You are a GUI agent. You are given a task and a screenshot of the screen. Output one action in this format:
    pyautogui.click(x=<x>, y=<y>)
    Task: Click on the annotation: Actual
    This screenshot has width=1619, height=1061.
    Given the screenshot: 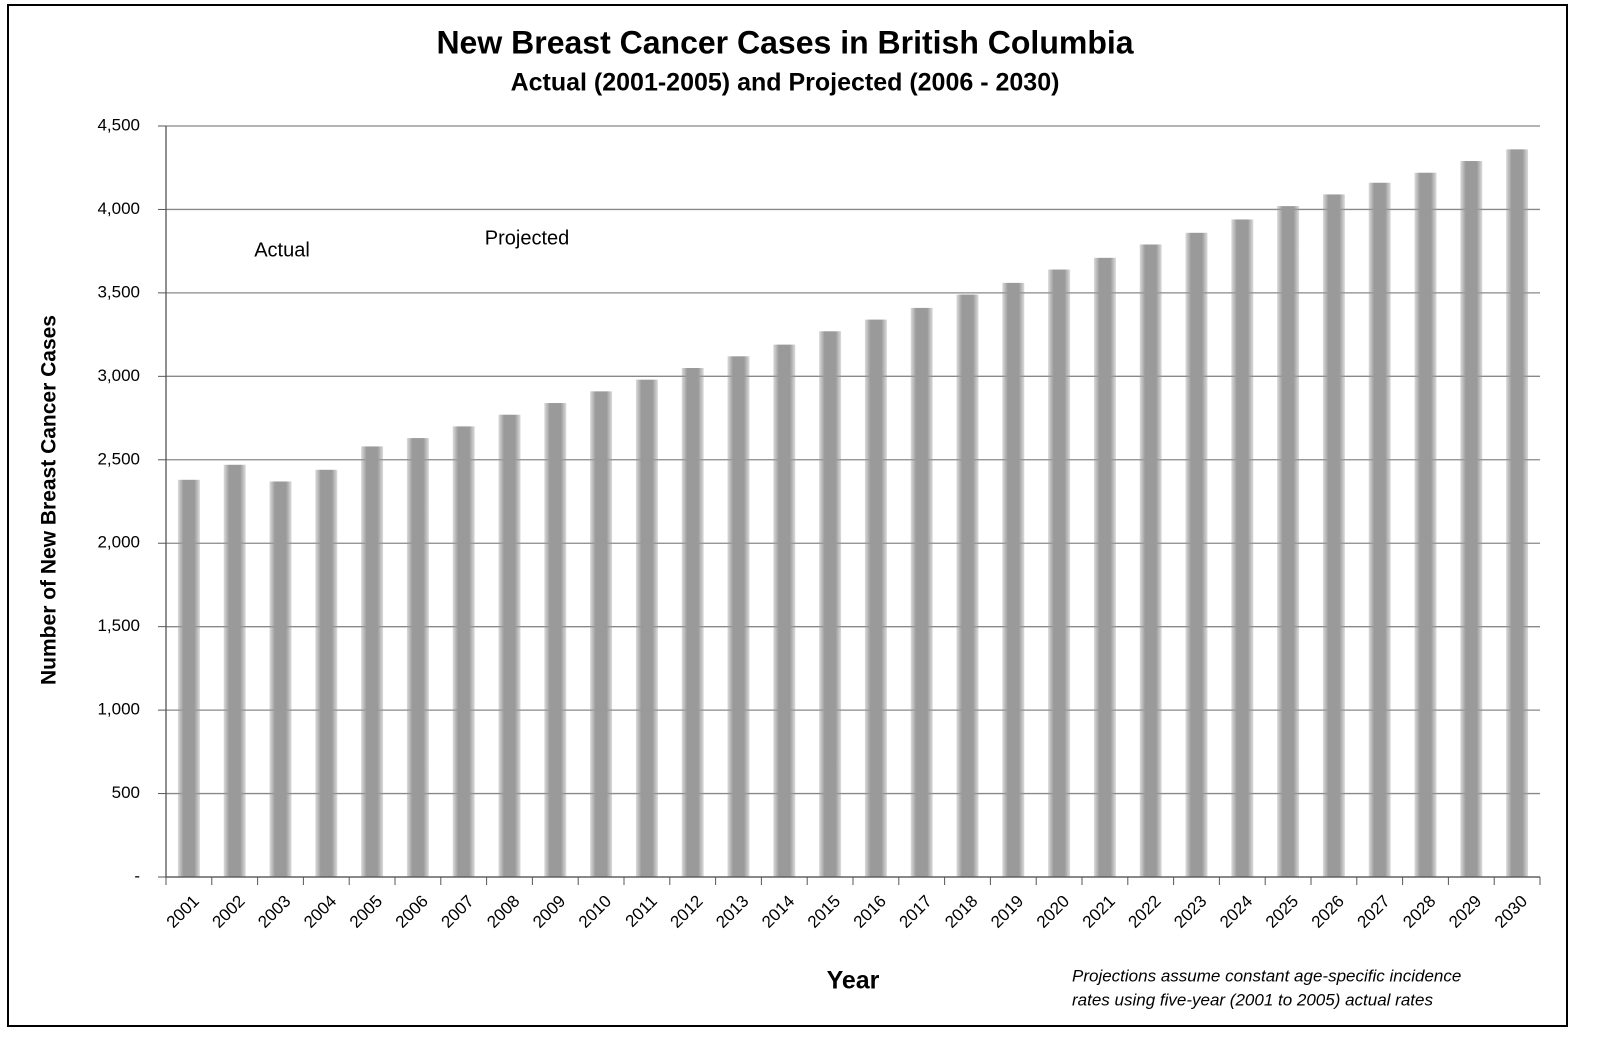 What is the action you would take?
    pyautogui.click(x=282, y=250)
    